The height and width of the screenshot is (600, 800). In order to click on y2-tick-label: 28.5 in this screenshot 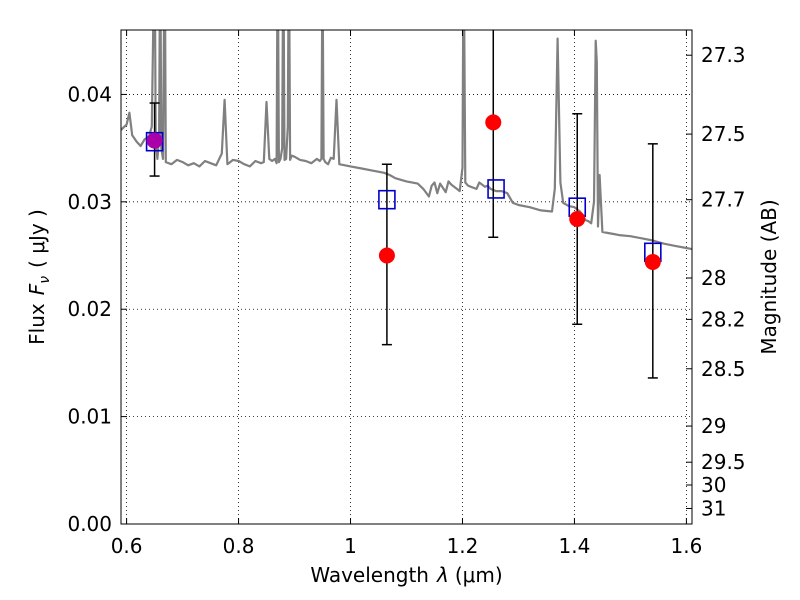, I will do `click(723, 369)`.